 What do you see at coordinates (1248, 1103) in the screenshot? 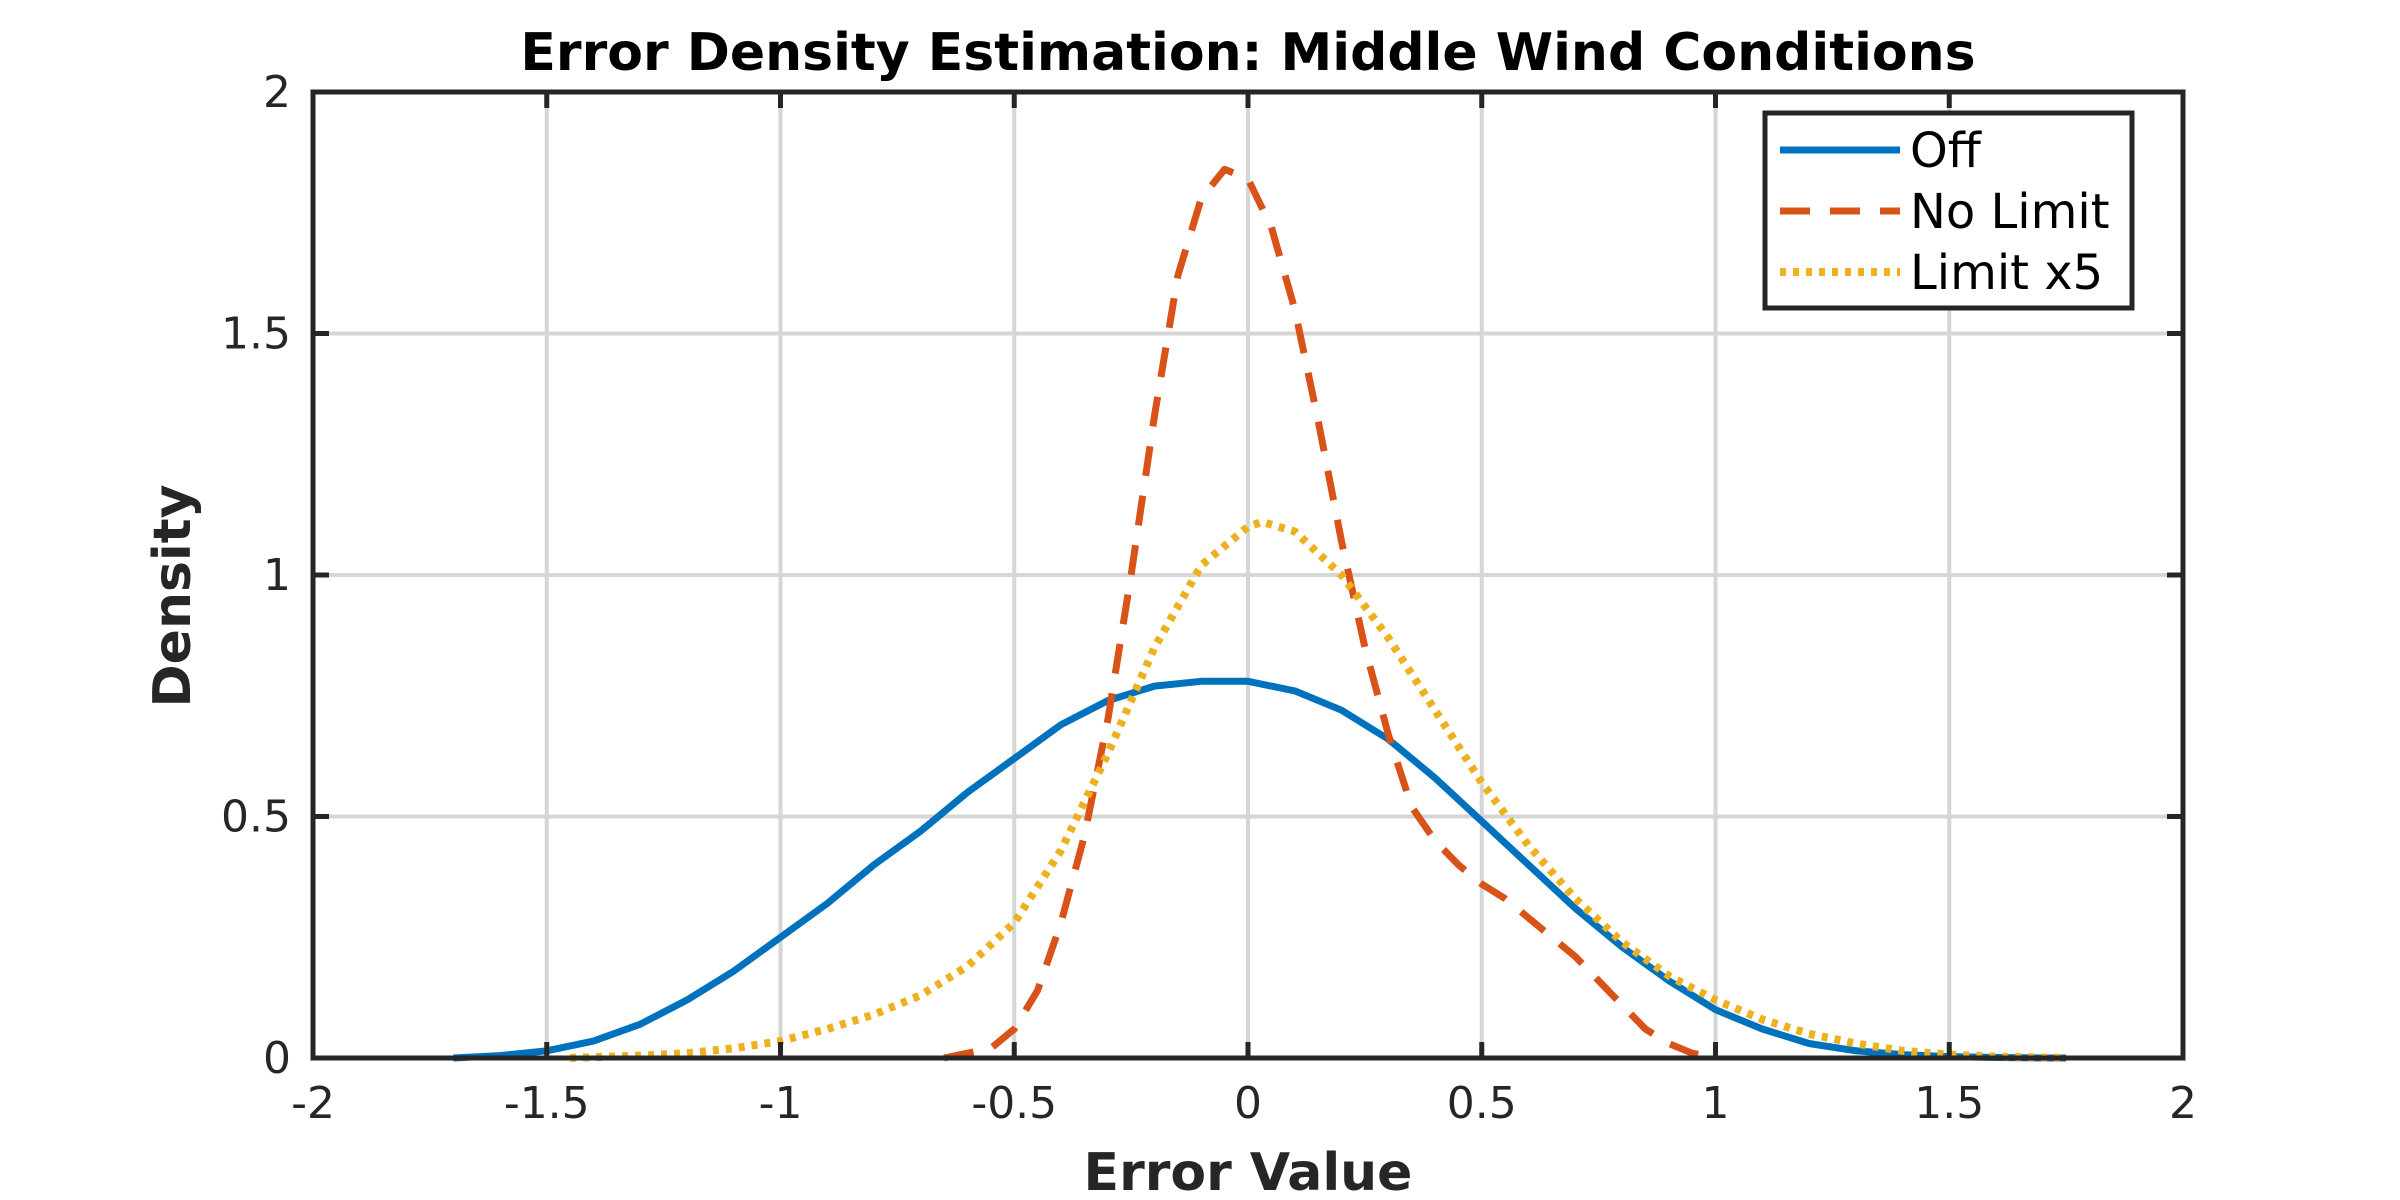
I see `x-tick-label: 0` at bounding box center [1248, 1103].